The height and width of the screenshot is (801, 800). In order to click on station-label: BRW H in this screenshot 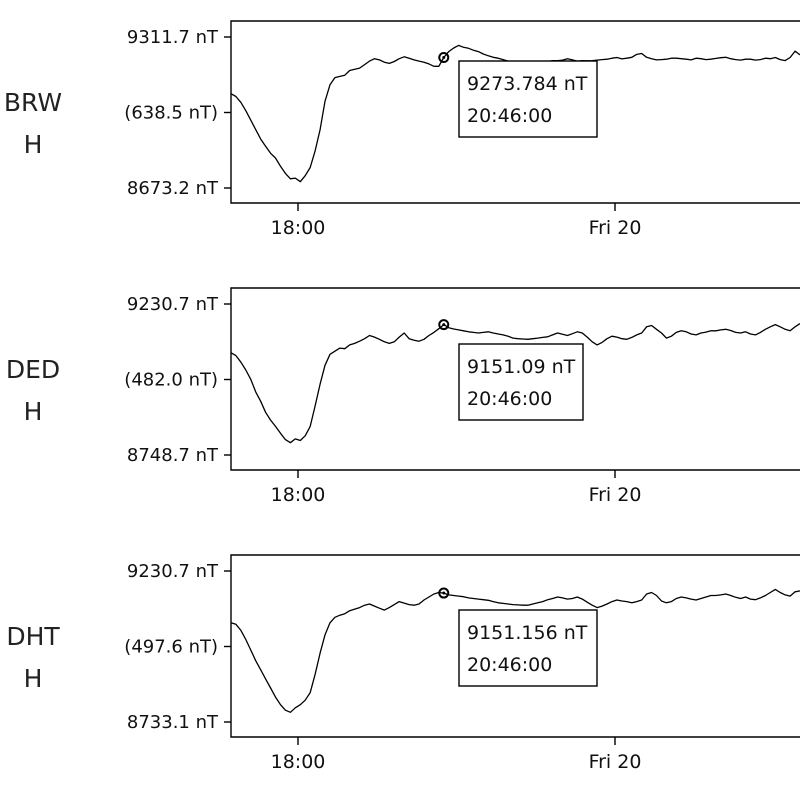, I will do `click(33, 124)`.